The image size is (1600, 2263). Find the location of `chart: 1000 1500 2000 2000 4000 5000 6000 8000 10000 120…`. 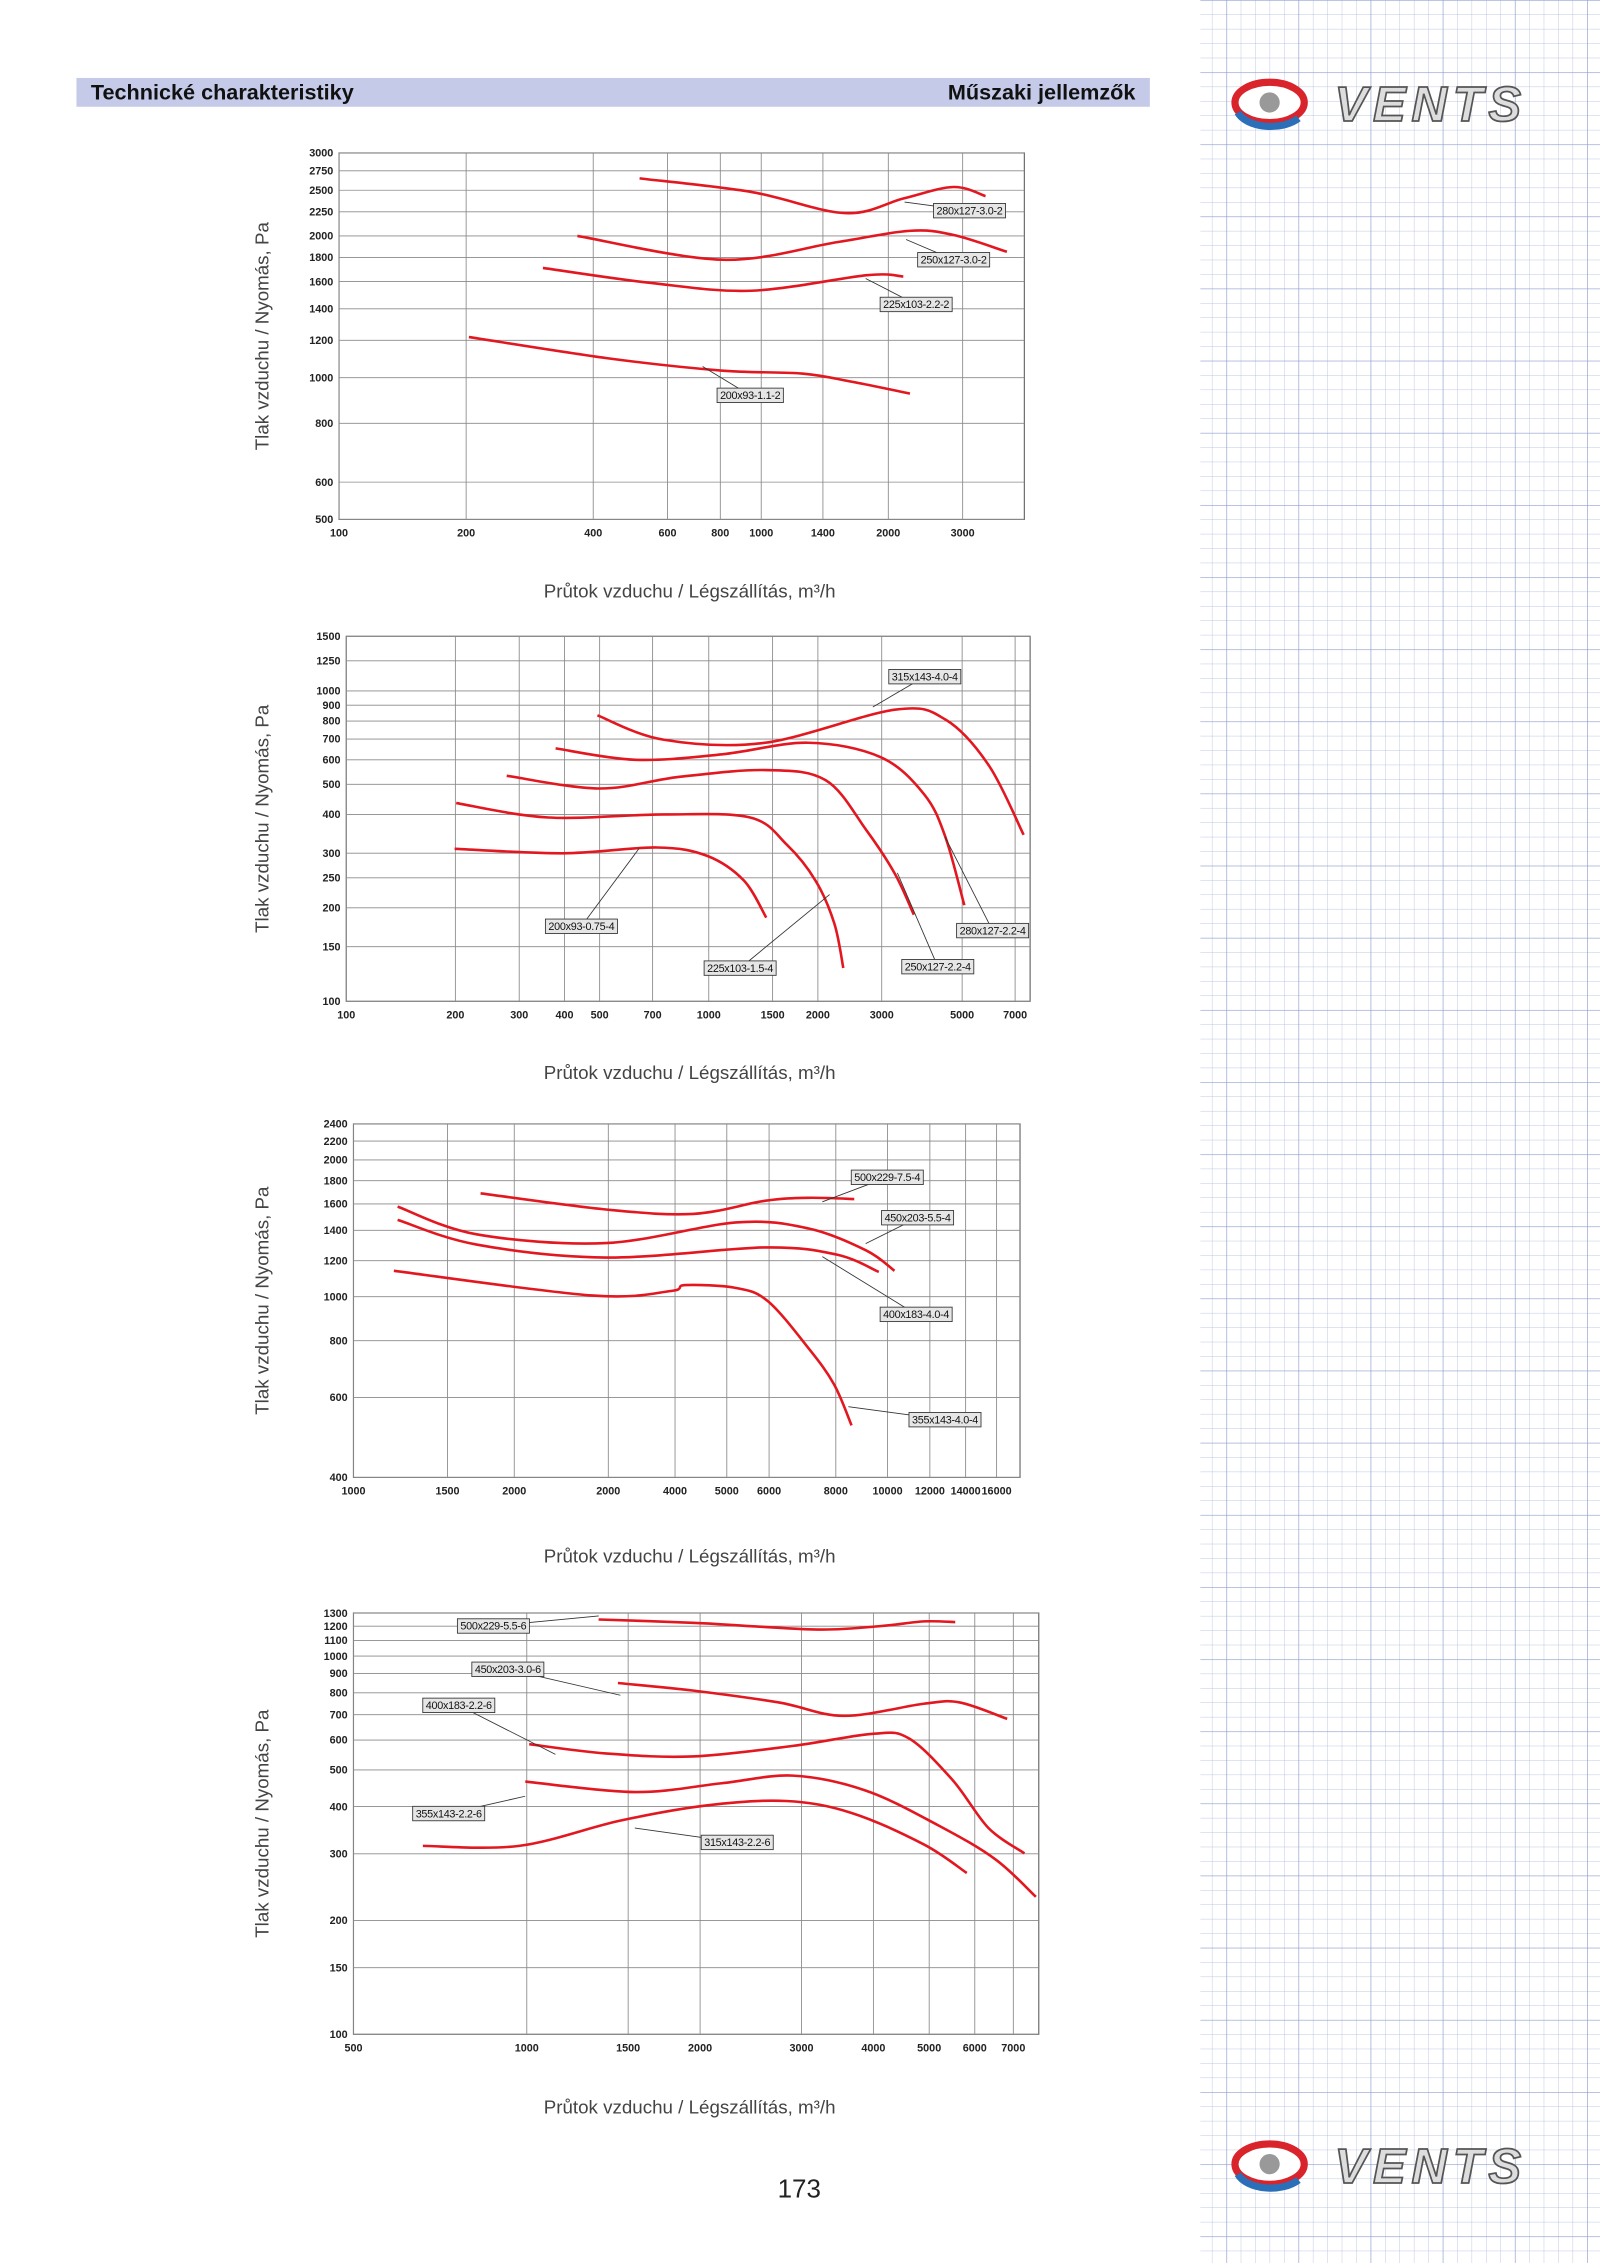

chart: 1000 1500 2000 2000 4000 5000 6000 8000 10000 120… is located at coordinates (636, 1343).